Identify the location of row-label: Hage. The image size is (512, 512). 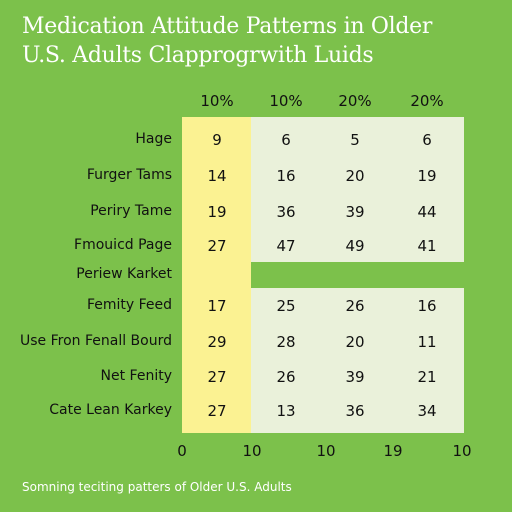
(153, 139).